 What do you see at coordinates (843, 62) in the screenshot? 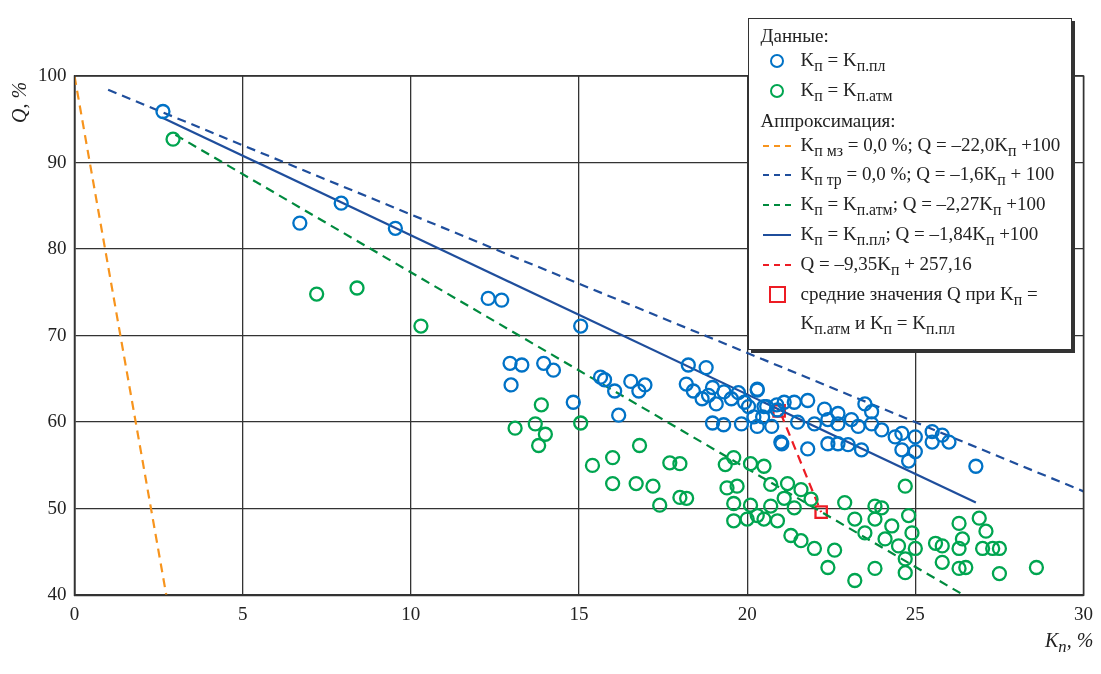
I see `legend-label: K$_{п}$ = K$_{п.пл}$` at bounding box center [843, 62].